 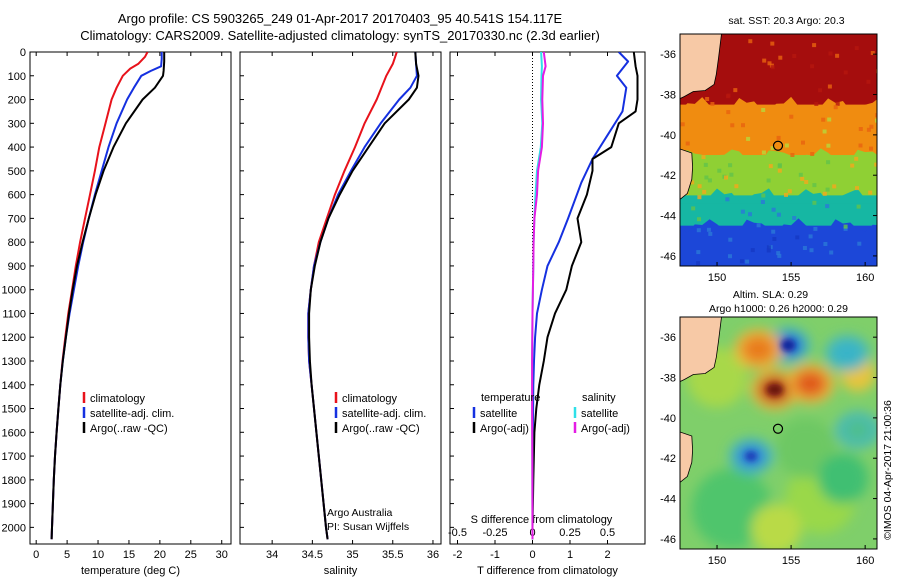 What do you see at coordinates (458, 555) in the screenshot?
I see `x-tick-label: -2` at bounding box center [458, 555].